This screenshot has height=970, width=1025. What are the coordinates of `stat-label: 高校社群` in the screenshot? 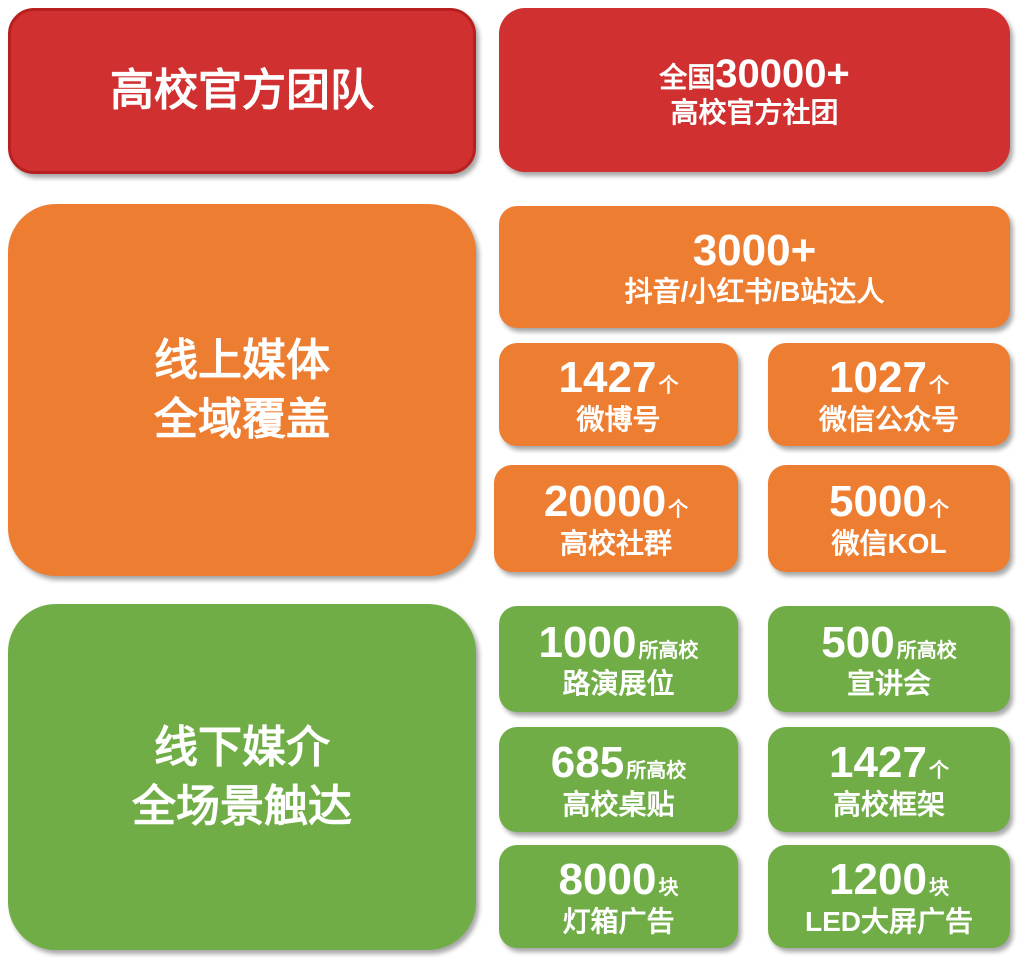 It's located at (615, 543).